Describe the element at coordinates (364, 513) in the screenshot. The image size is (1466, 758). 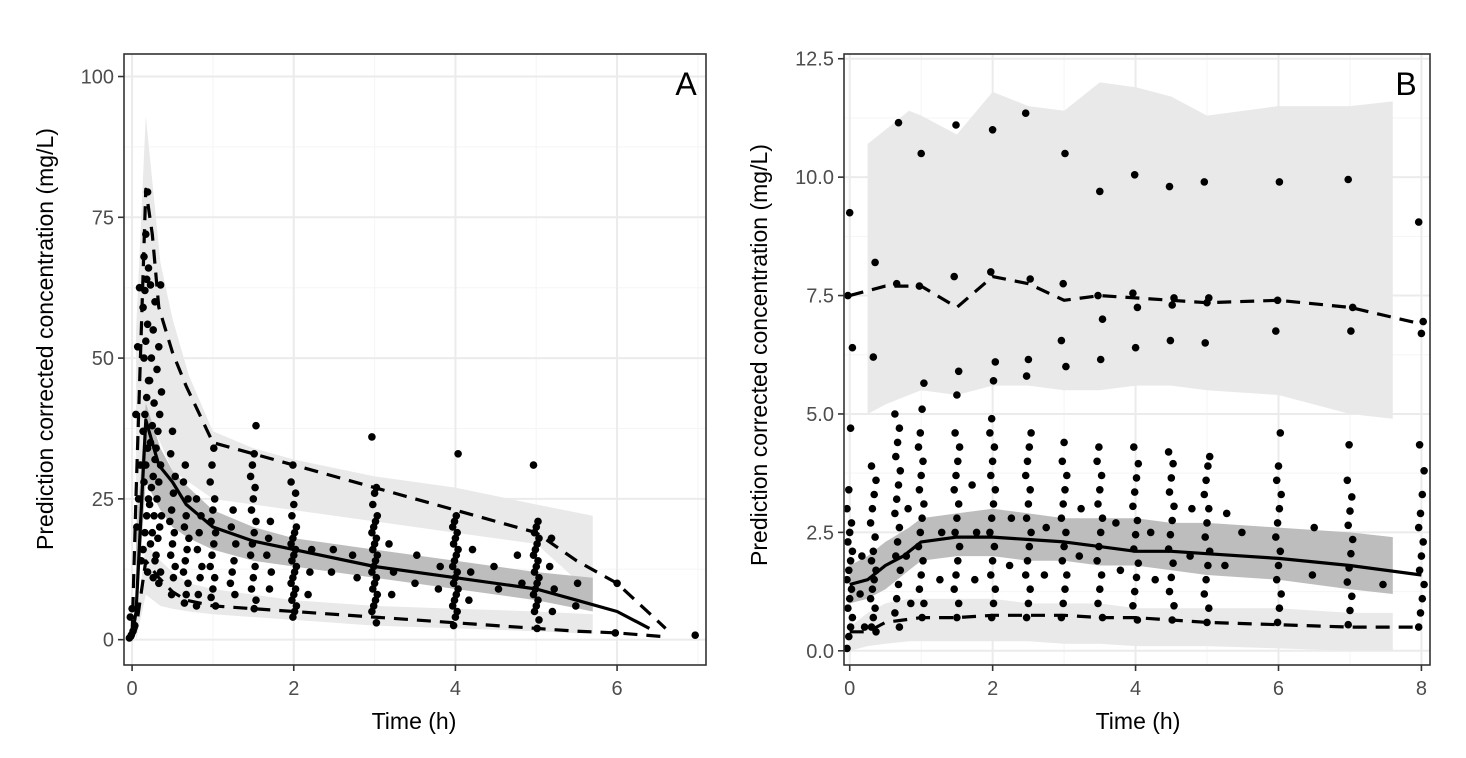
I see `panel-a-band-1-median` at that location.